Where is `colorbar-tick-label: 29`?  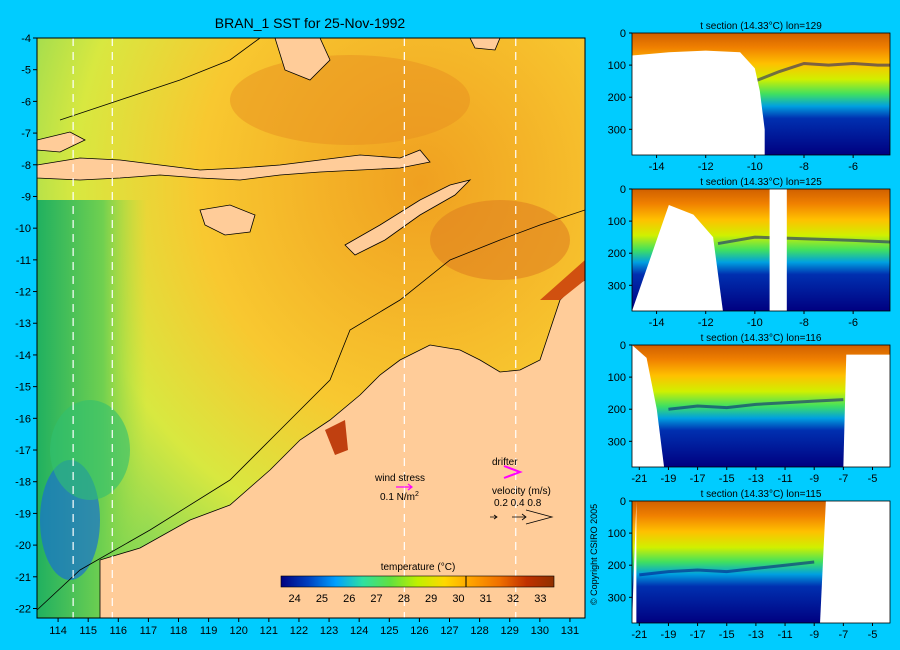 colorbar-tick-label: 29 is located at coordinates (431, 599).